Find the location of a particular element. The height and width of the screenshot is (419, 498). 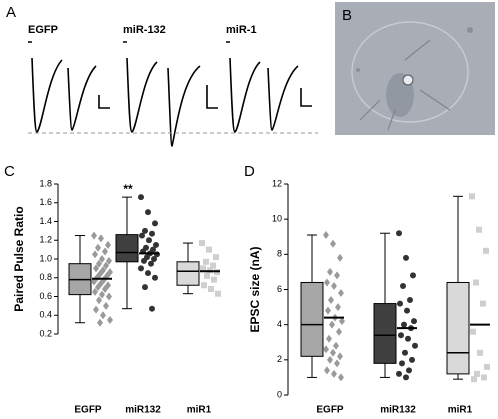

y-tick-label: 1.2 is located at coordinates (45, 240).